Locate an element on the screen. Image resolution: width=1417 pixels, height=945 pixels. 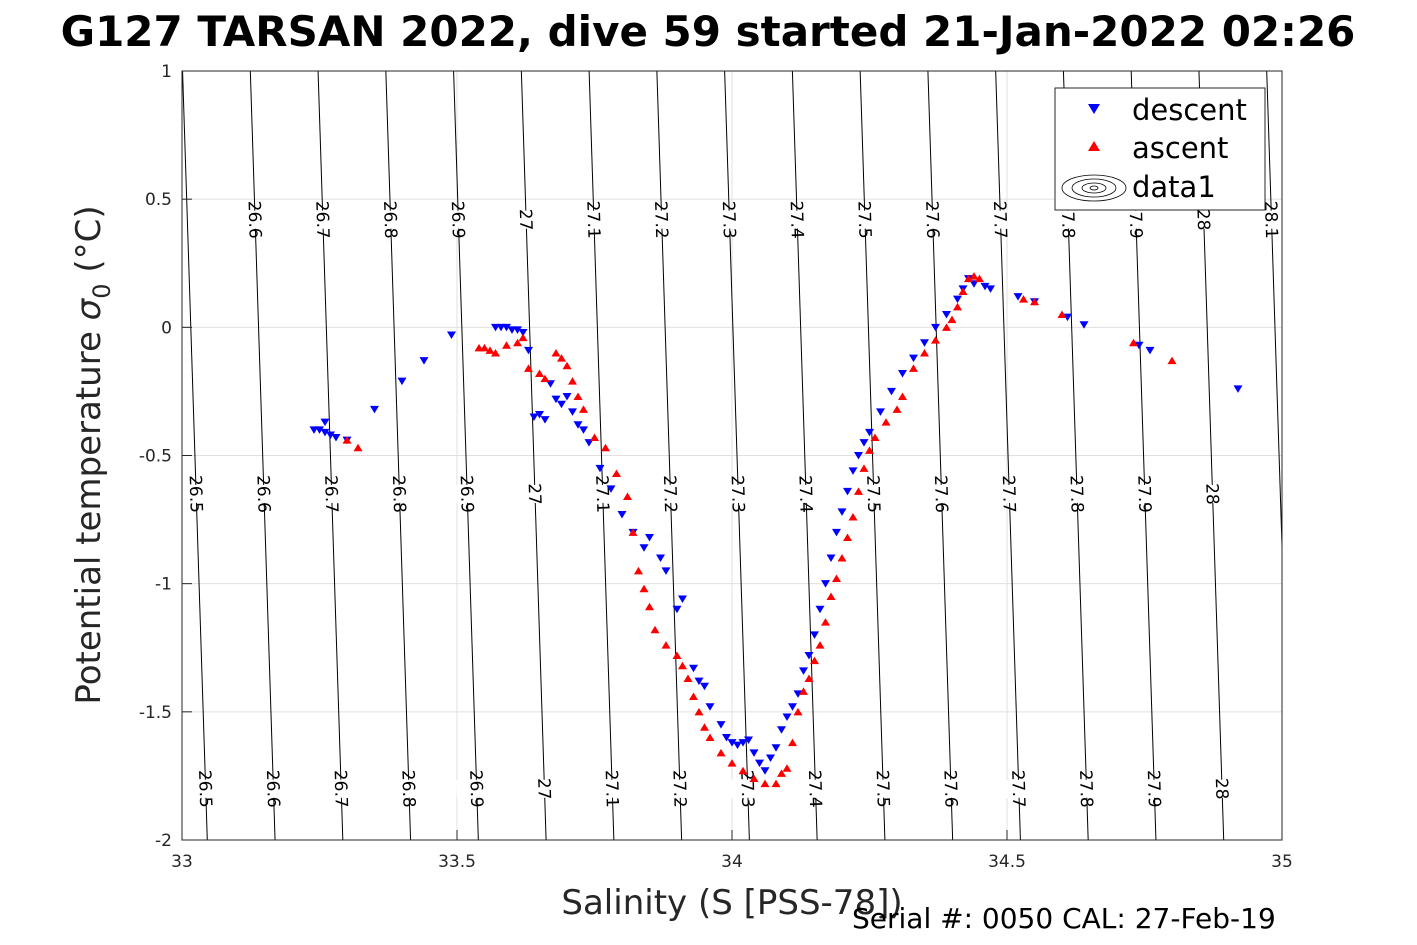
contour-label: 26.5 is located at coordinates (204, 789).